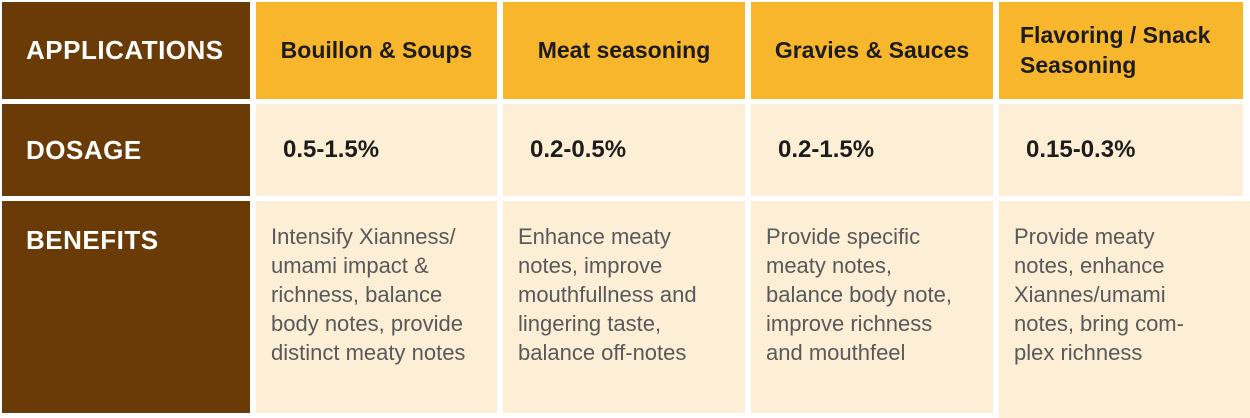 The height and width of the screenshot is (418, 1250). I want to click on row-header-dosage: DOSAGE, so click(126, 150).